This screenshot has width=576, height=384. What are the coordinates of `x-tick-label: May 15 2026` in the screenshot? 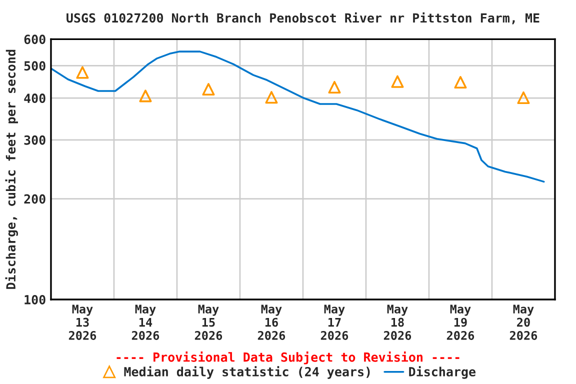 It's located at (208, 322).